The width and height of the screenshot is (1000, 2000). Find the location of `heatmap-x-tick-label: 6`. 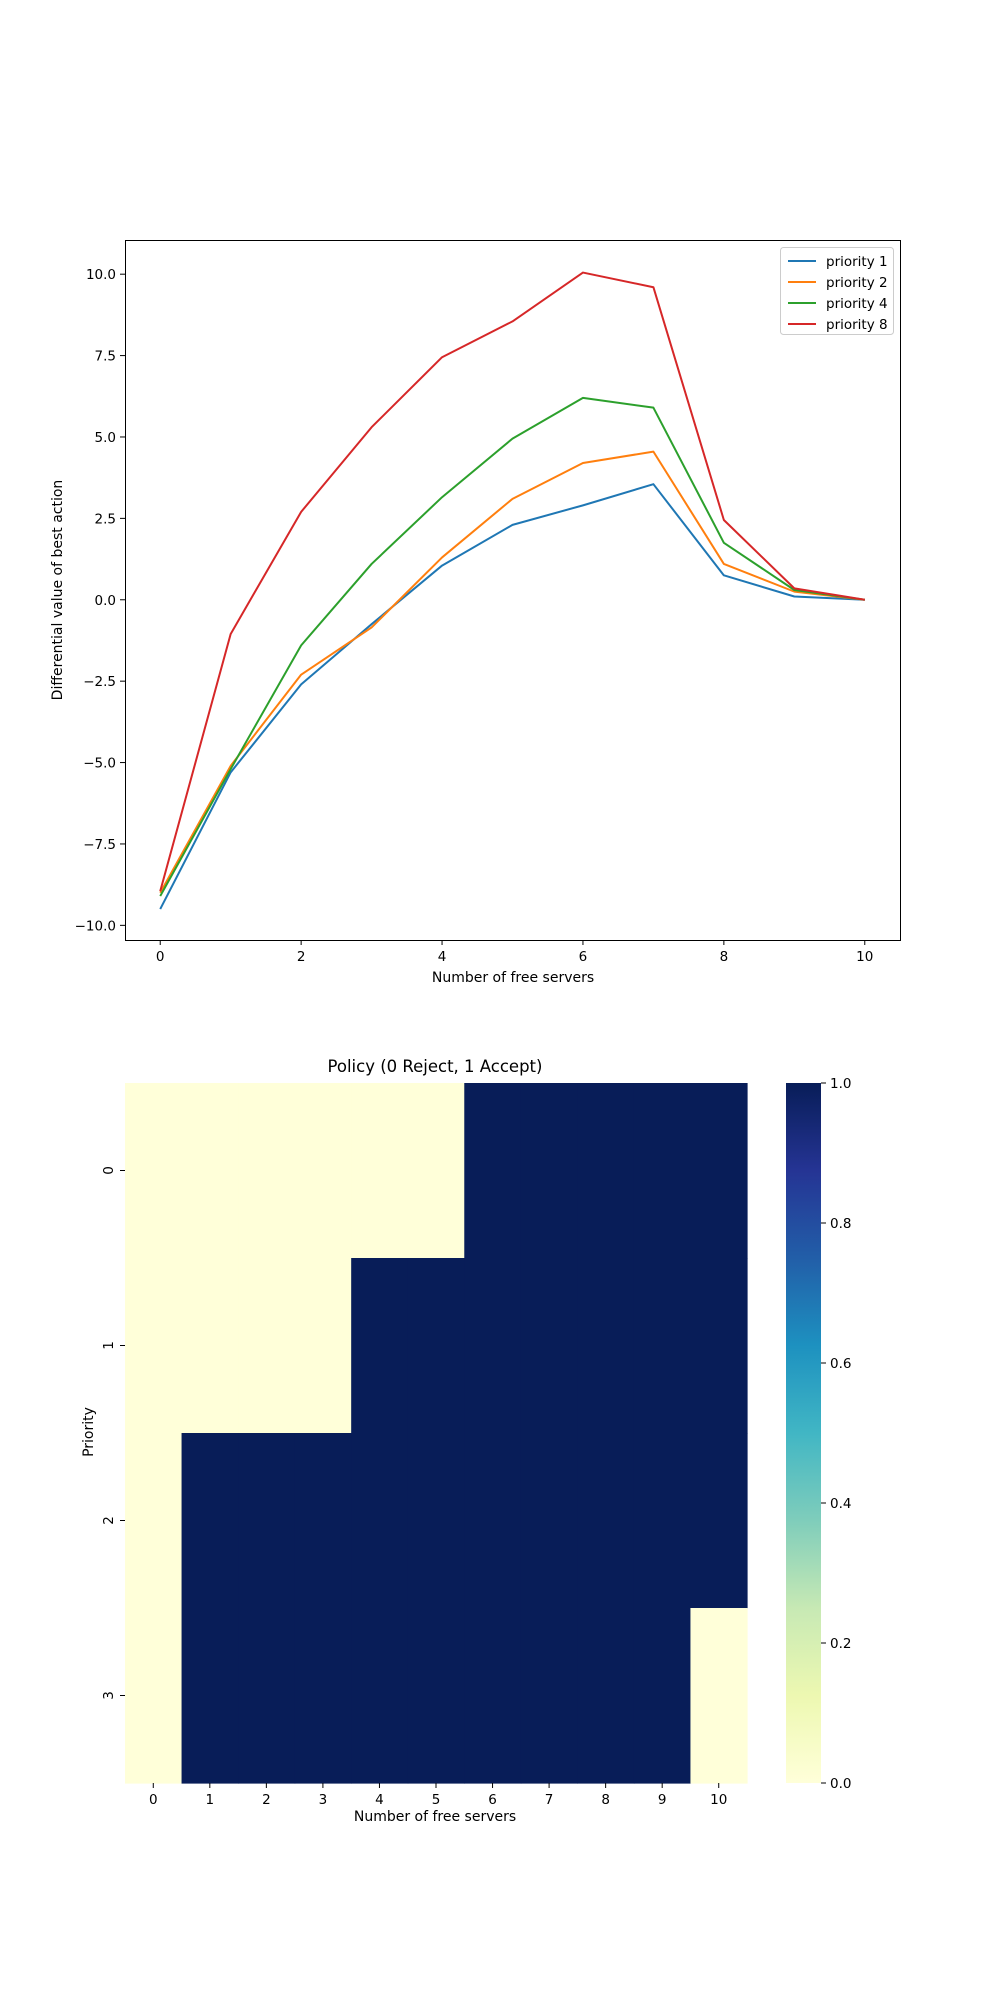

heatmap-x-tick-label: 6 is located at coordinates (492, 1800).